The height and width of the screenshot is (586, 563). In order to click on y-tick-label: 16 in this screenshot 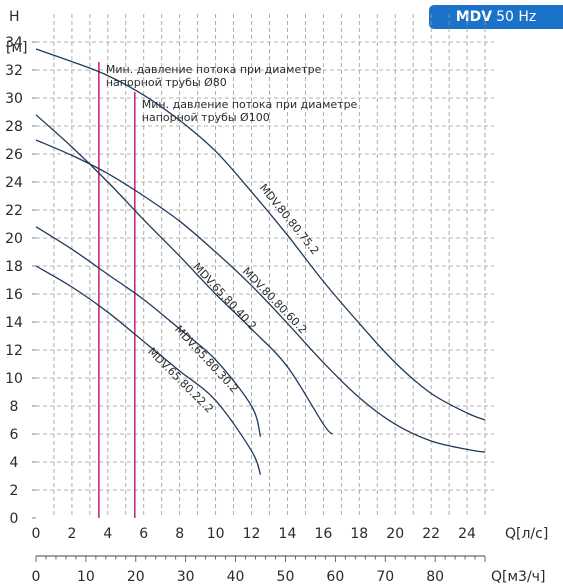, I will do `click(14, 295)`.